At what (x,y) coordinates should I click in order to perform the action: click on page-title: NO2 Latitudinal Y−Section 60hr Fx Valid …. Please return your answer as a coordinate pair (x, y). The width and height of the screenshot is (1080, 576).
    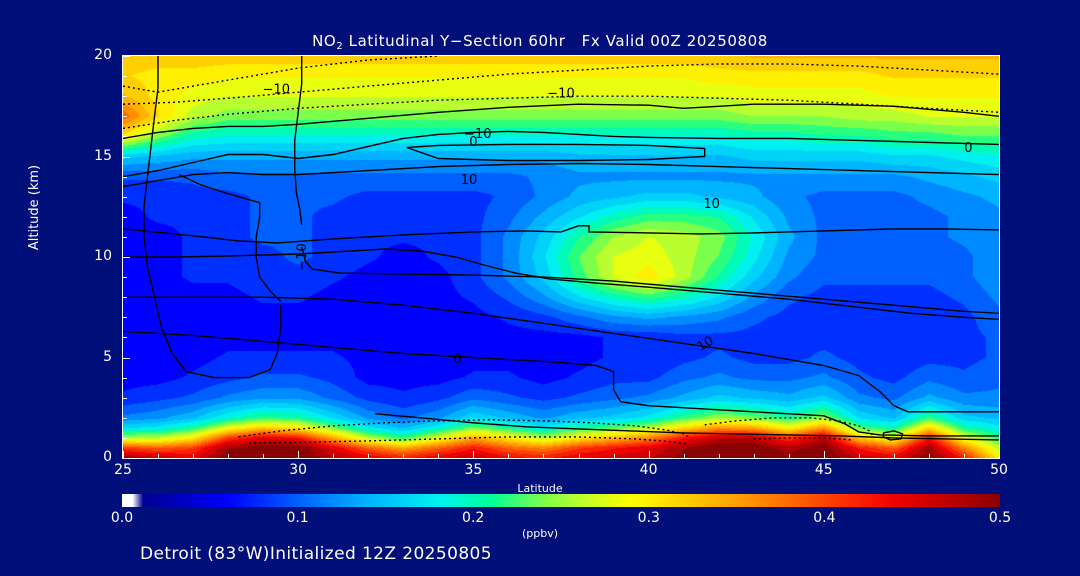
    Looking at the image, I should click on (540, 42).